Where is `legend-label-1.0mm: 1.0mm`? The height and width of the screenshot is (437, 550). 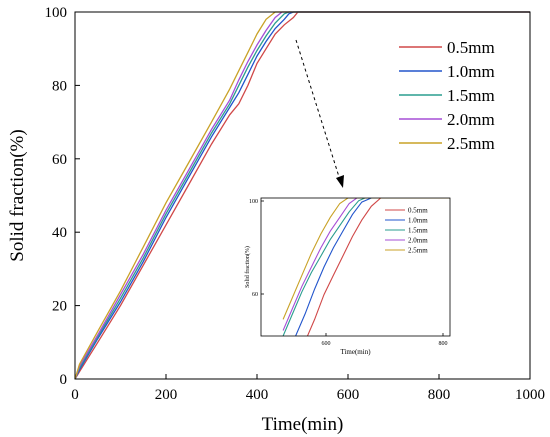 legend-label-1.0mm: 1.0mm is located at coordinates (471, 71).